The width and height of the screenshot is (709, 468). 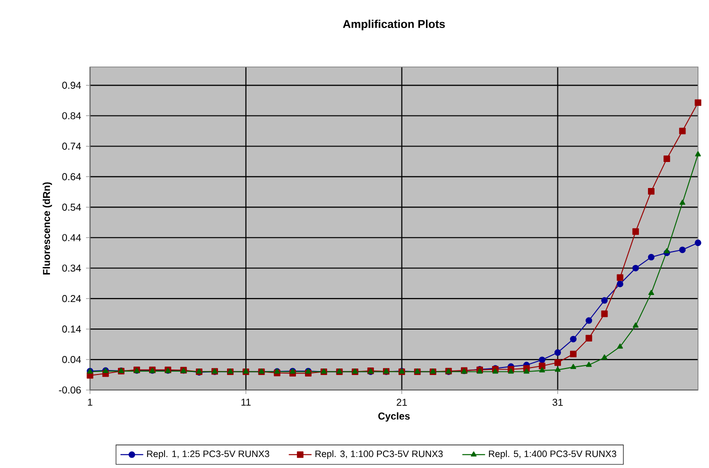 What do you see at coordinates (71, 146) in the screenshot?
I see `y-tick-label: 0.74` at bounding box center [71, 146].